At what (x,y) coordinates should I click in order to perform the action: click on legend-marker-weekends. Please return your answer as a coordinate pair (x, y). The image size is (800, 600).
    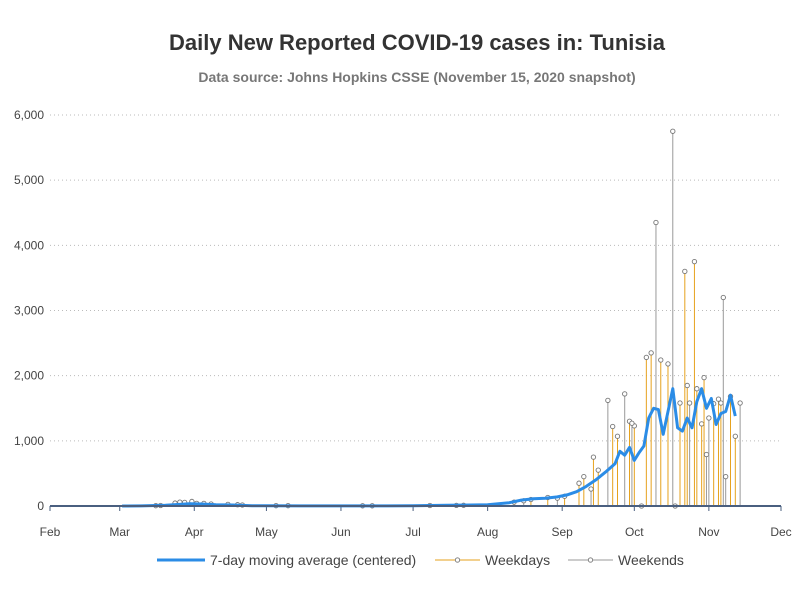
    Looking at the image, I should click on (590, 560).